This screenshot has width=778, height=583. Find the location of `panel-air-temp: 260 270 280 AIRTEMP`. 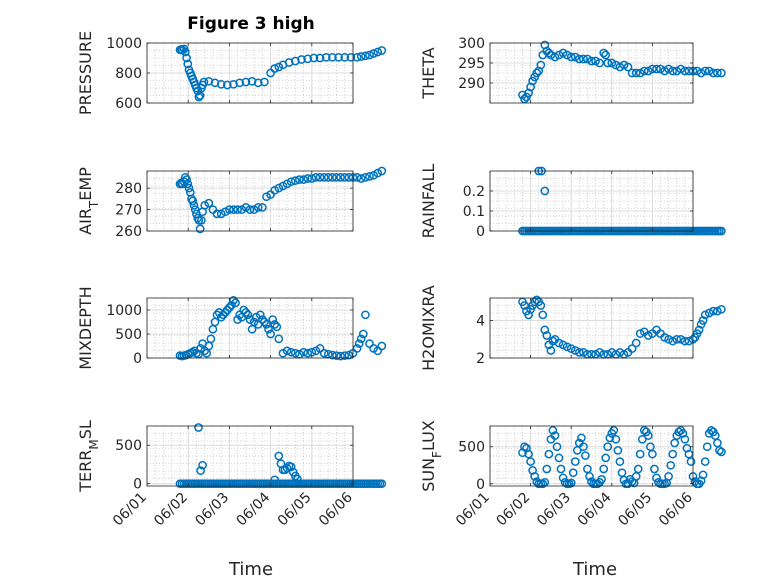

panel-air-temp: 260 270 280 AIRTEMP is located at coordinates (231, 203).